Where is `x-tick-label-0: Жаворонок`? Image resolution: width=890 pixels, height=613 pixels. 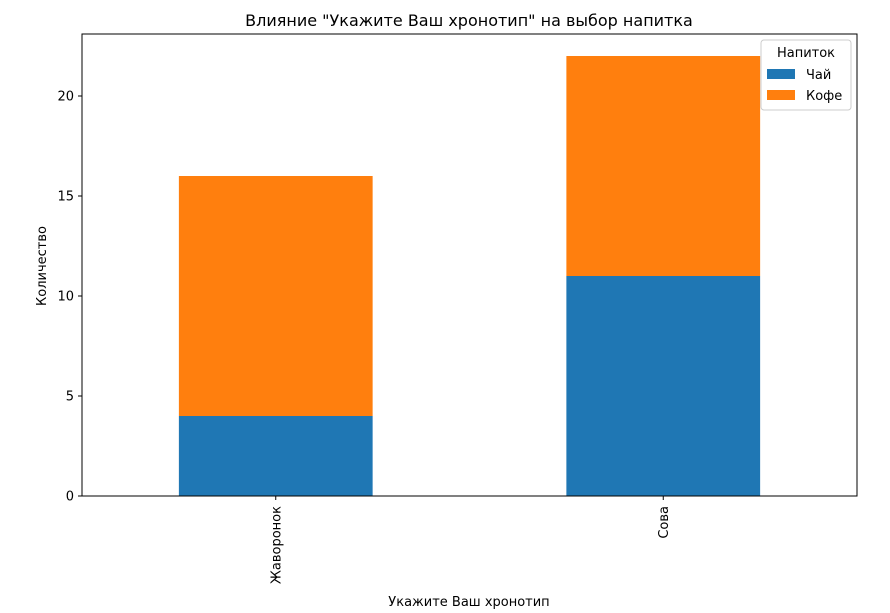
x-tick-label-0: Жаворонок is located at coordinates (276, 545).